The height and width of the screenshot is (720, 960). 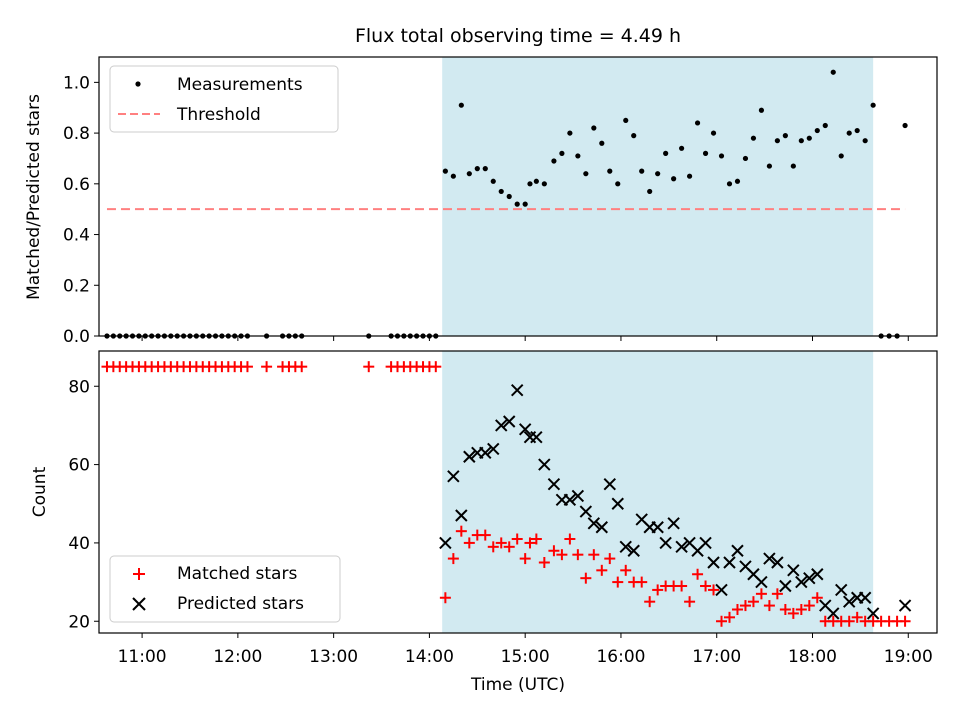 What do you see at coordinates (429, 657) in the screenshot?
I see `x-tick-label: 14:00` at bounding box center [429, 657].